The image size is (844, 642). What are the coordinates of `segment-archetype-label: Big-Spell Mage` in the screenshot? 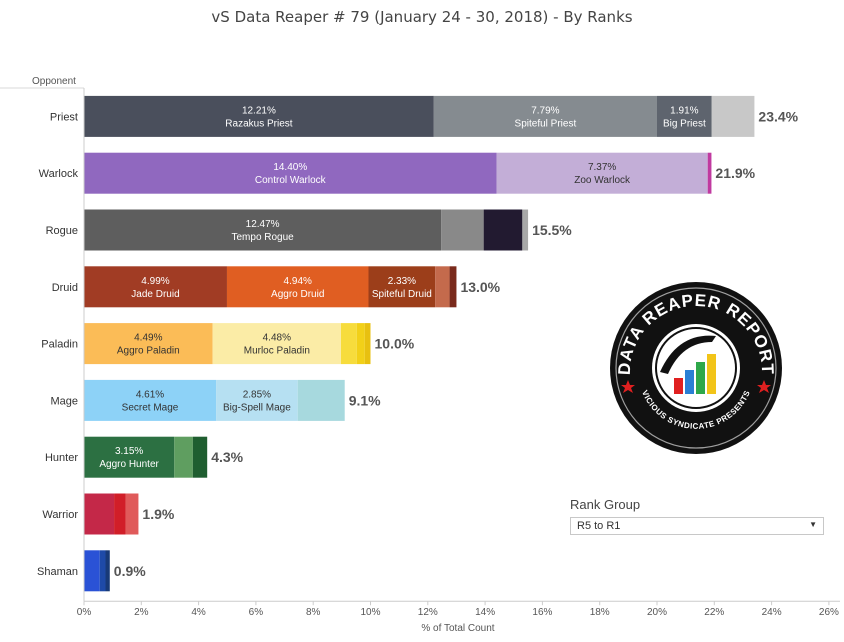 It's located at (257, 407).